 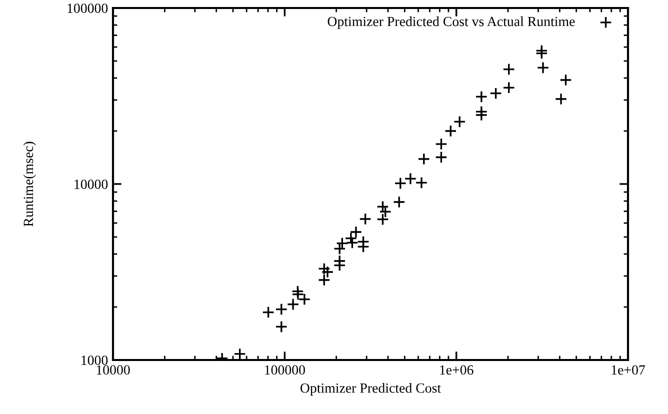 I want to click on y-tick-label: 1000, so click(x=95, y=360).